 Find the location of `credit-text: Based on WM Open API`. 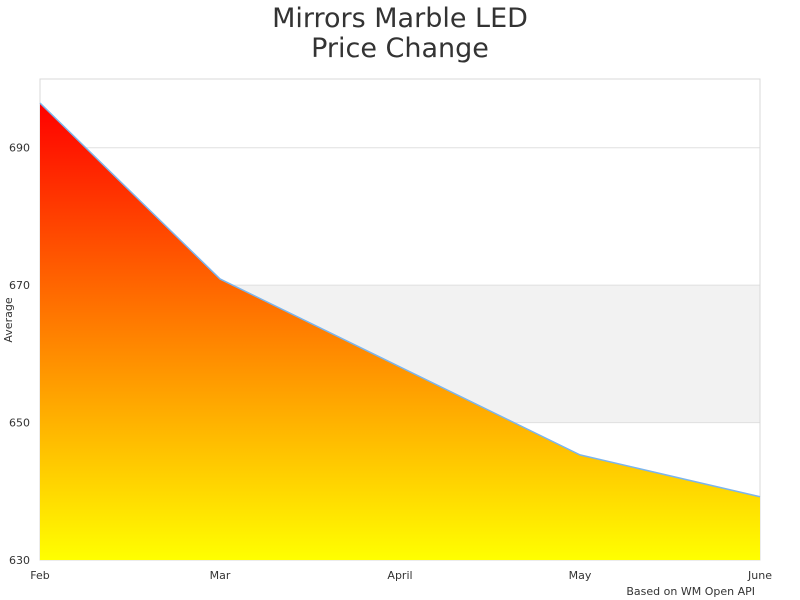

credit-text: Based on WM Open API is located at coordinates (690, 591).